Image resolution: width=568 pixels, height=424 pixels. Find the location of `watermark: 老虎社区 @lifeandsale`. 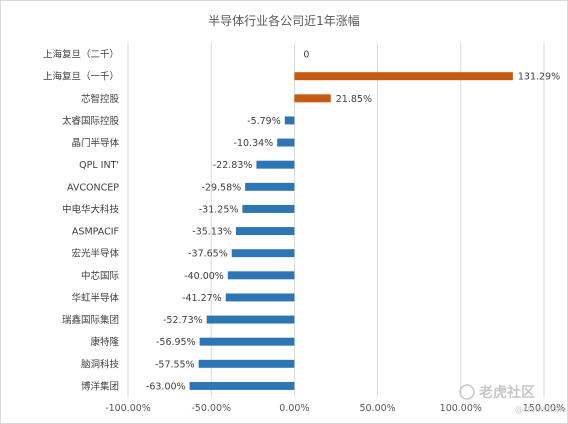

watermark: 老虎社区 @lifeandsale is located at coordinates (513, 399).